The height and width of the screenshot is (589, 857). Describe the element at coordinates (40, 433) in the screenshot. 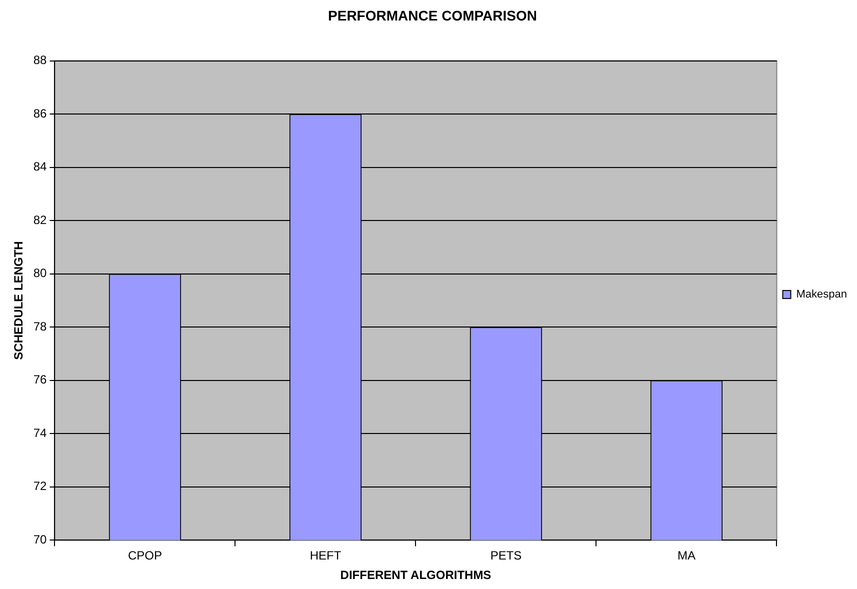

I see `y-tick-label: 74` at that location.